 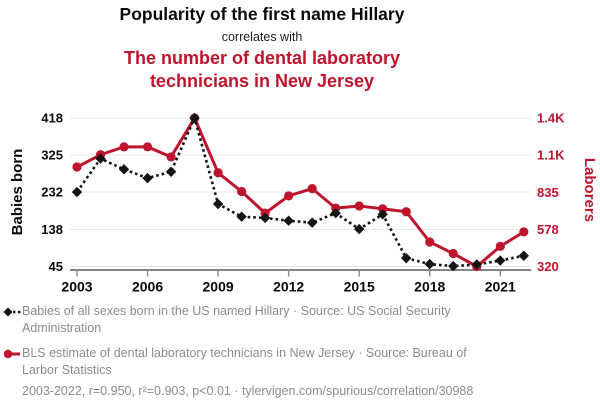 I want to click on right-axis-tick-label: 320, so click(x=548, y=266).